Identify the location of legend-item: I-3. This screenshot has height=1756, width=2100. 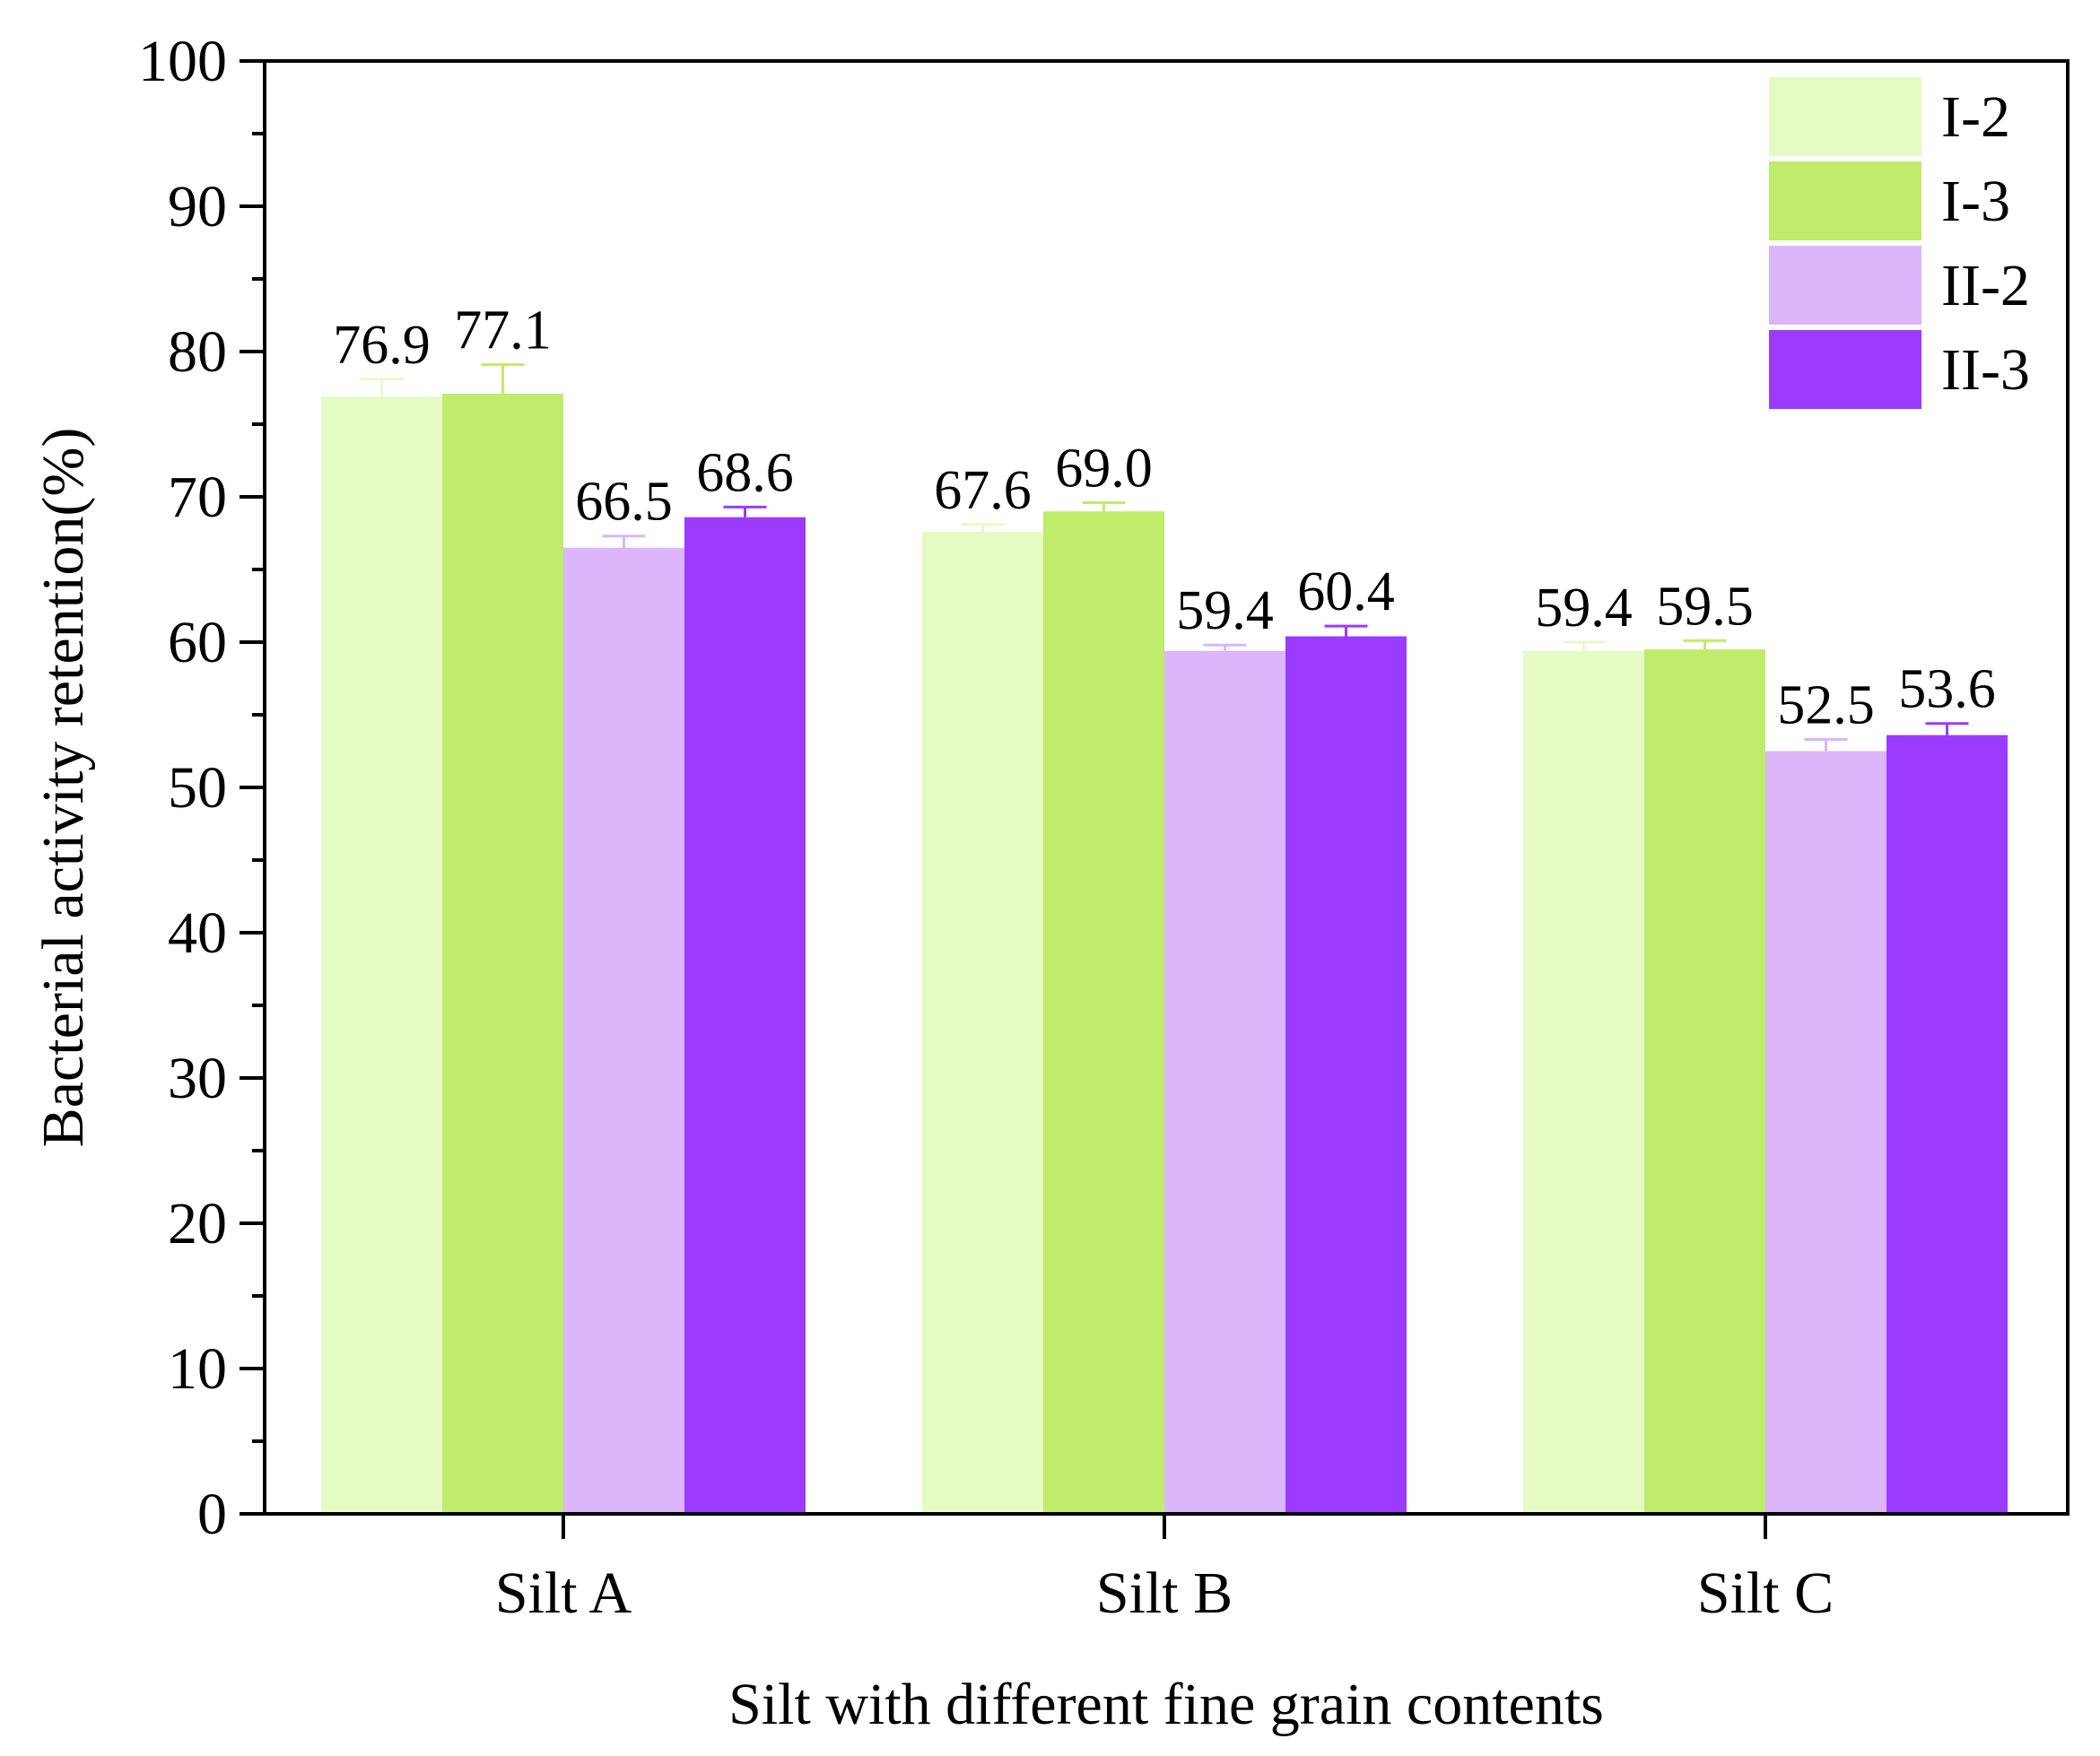
(1890, 200).